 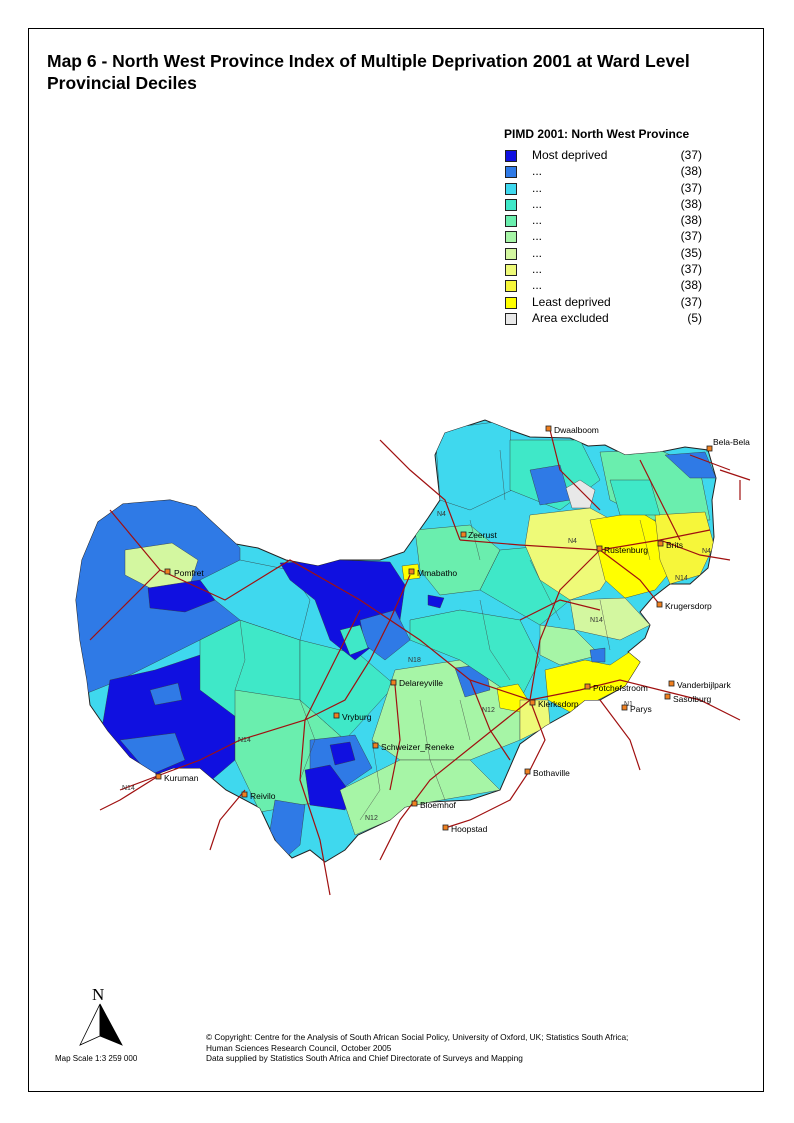 I want to click on town-label-delareyville: Delareyville, so click(x=421, y=683).